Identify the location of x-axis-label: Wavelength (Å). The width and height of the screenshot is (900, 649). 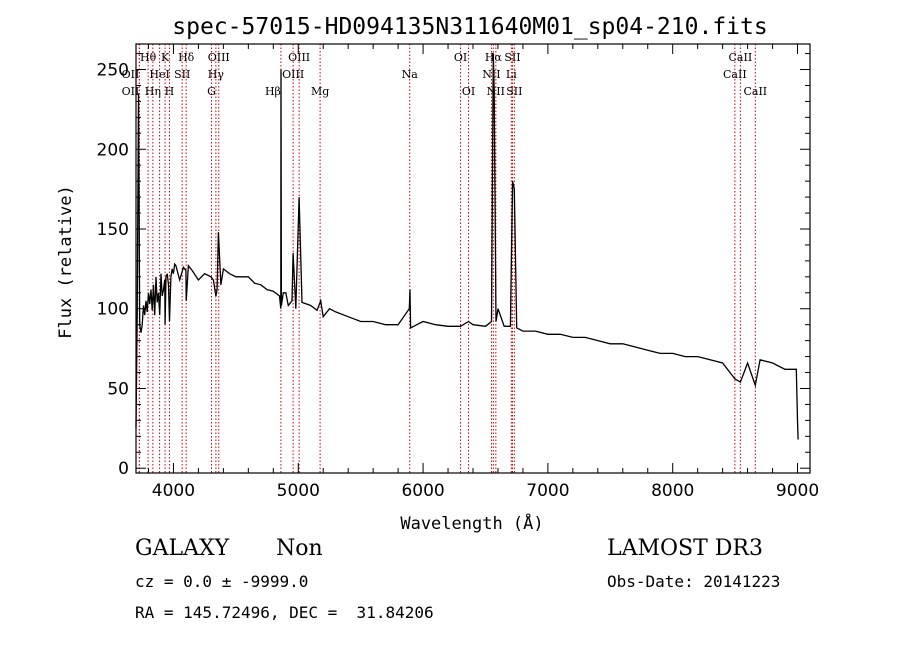
(471, 523).